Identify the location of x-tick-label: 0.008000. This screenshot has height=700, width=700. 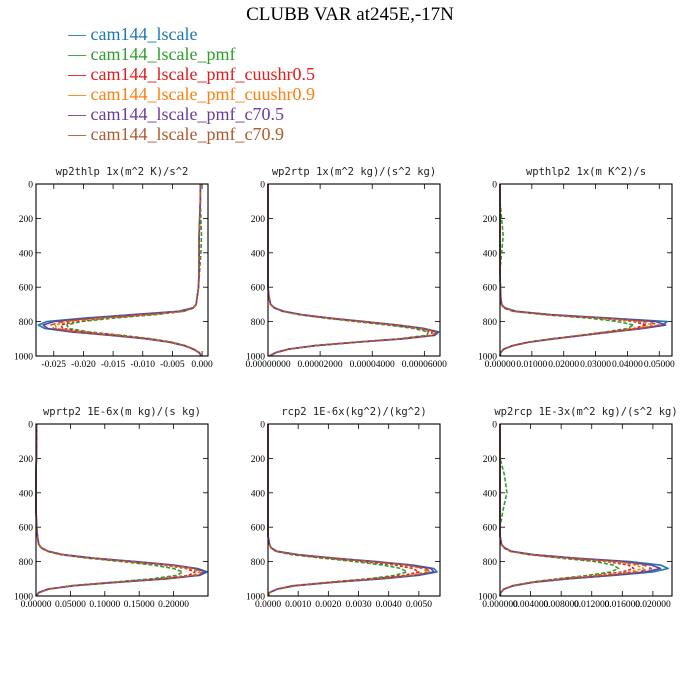
(561, 605).